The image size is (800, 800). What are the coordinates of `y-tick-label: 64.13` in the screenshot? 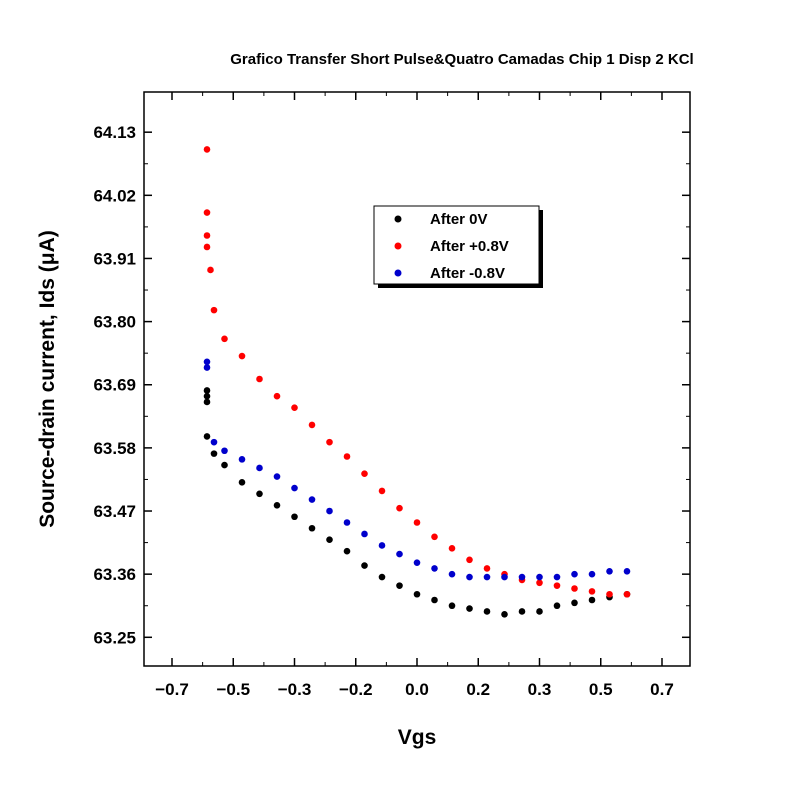 It's located at (114, 132).